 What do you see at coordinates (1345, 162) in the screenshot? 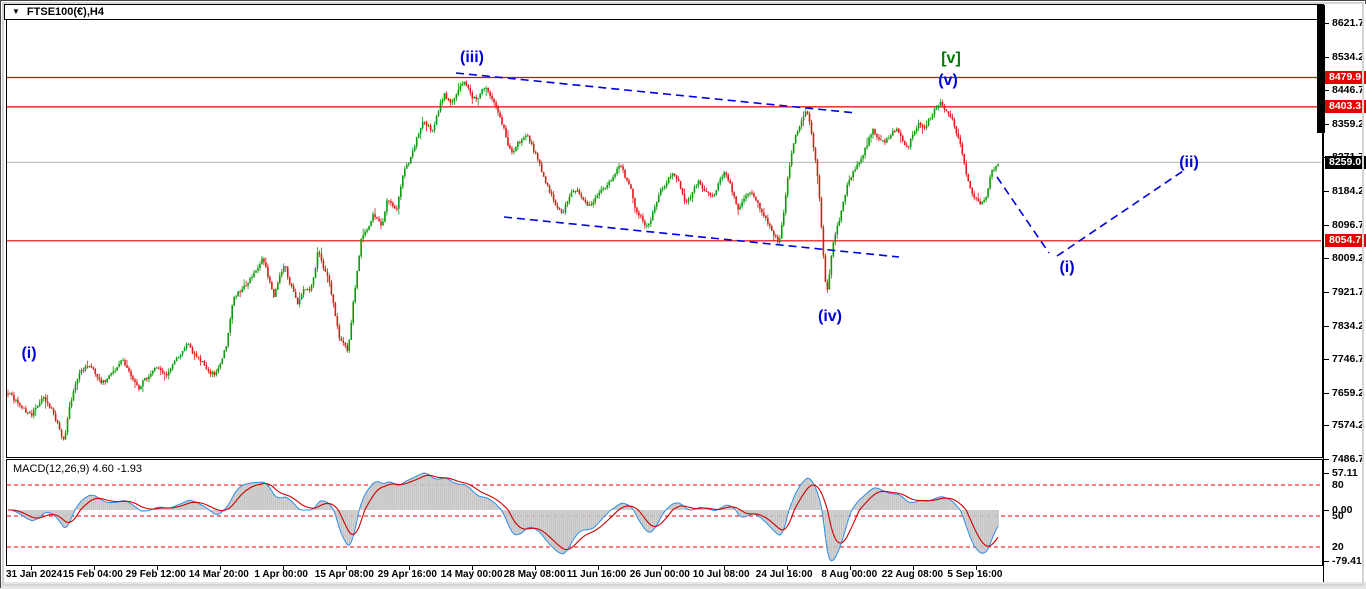
I see `current-price-badge: 8259.0` at bounding box center [1345, 162].